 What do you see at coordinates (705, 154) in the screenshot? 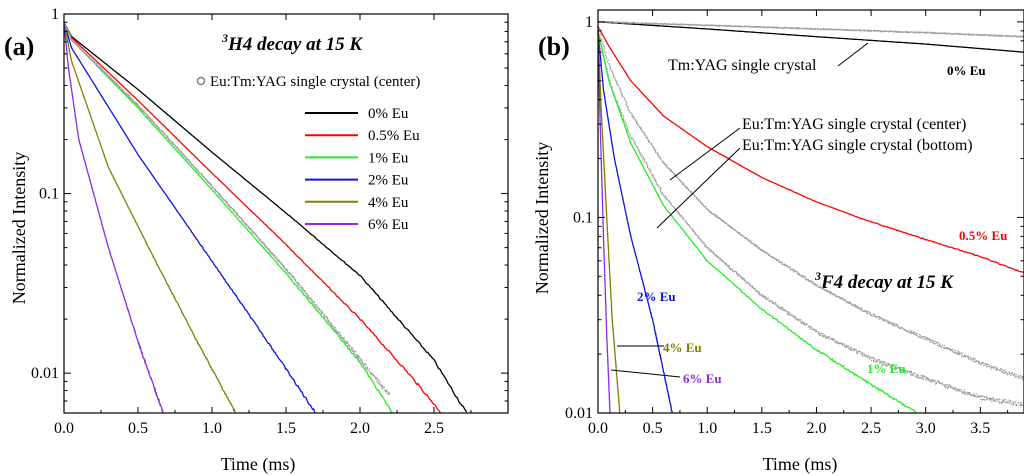
I see `annotation-center-arrow` at bounding box center [705, 154].